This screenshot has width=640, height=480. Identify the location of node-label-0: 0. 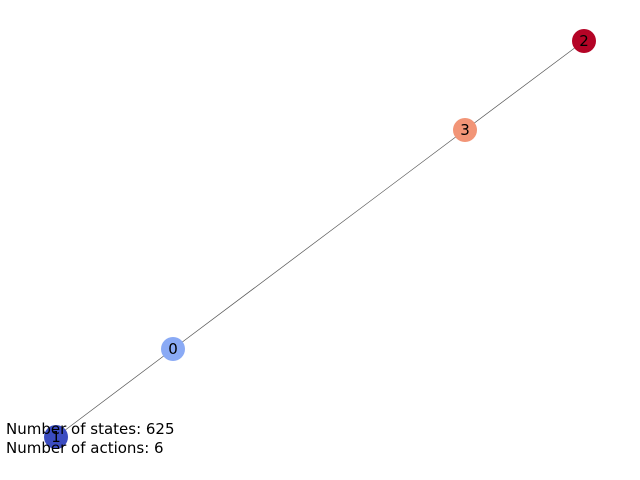
(173, 349).